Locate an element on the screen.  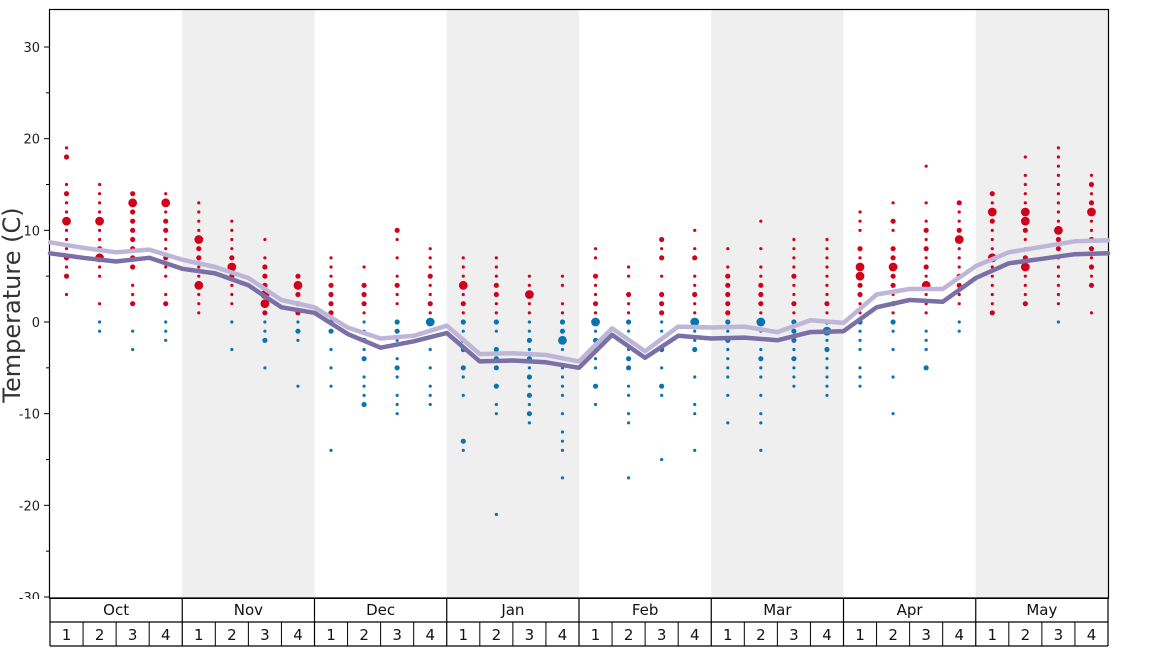
y-tick-label: 10 is located at coordinates (31, 231).